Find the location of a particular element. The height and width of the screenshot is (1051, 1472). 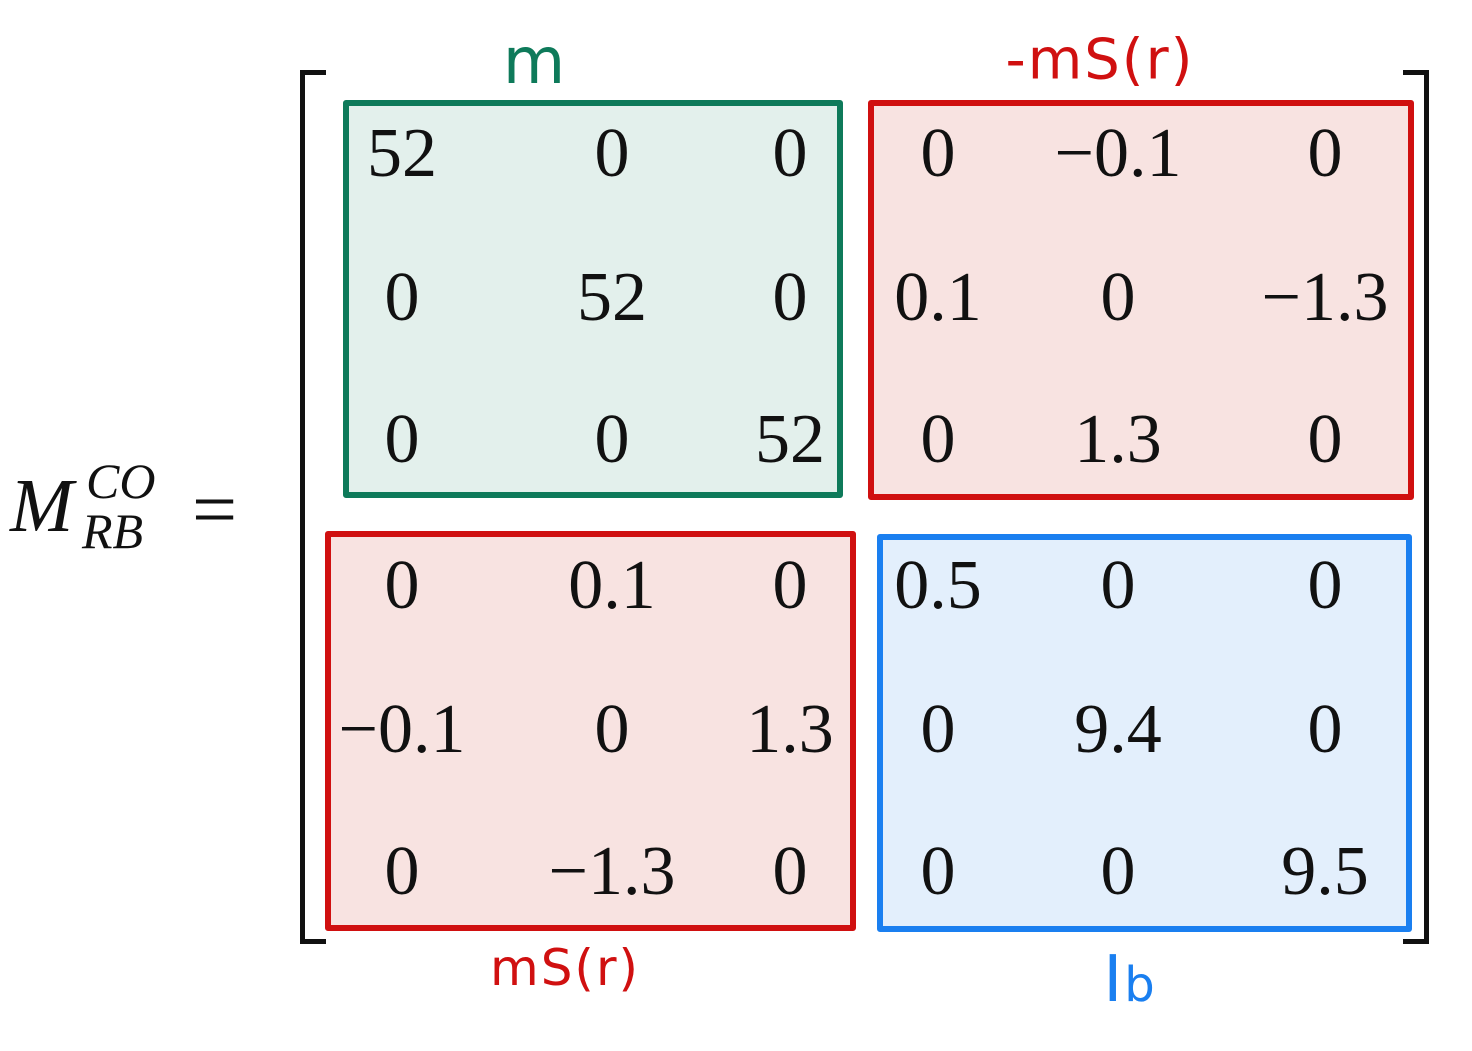

label-inertia-sub: b is located at coordinates (1140, 985).